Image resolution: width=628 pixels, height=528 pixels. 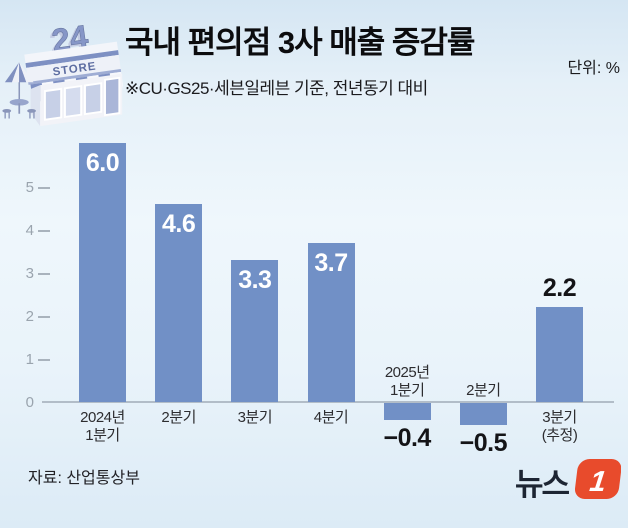 What do you see at coordinates (102, 163) in the screenshot?
I see `value-label-6.0: 6.0` at bounding box center [102, 163].